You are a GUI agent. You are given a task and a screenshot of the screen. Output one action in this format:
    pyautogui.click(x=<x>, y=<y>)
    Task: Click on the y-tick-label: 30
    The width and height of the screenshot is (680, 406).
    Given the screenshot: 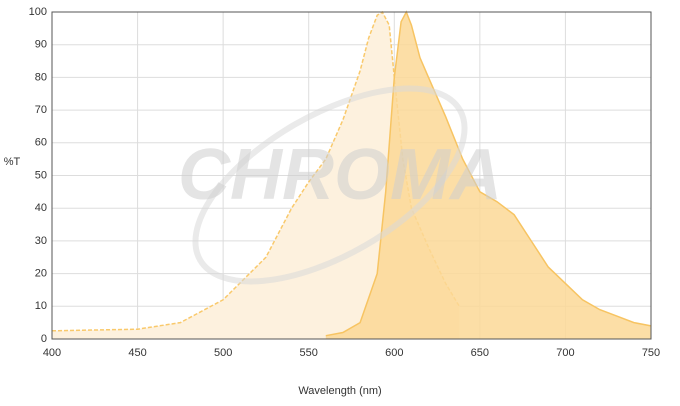 What is the action you would take?
    pyautogui.click(x=41, y=241)
    